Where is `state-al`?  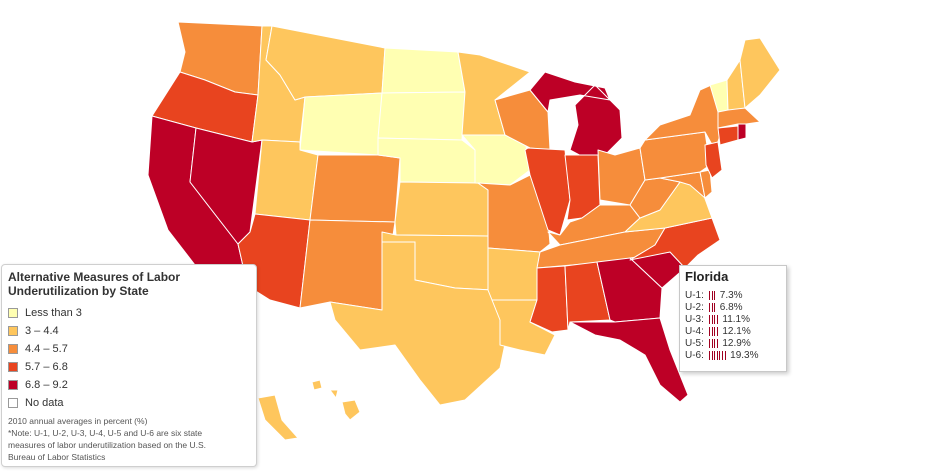
state-al is located at coordinates (587, 296).